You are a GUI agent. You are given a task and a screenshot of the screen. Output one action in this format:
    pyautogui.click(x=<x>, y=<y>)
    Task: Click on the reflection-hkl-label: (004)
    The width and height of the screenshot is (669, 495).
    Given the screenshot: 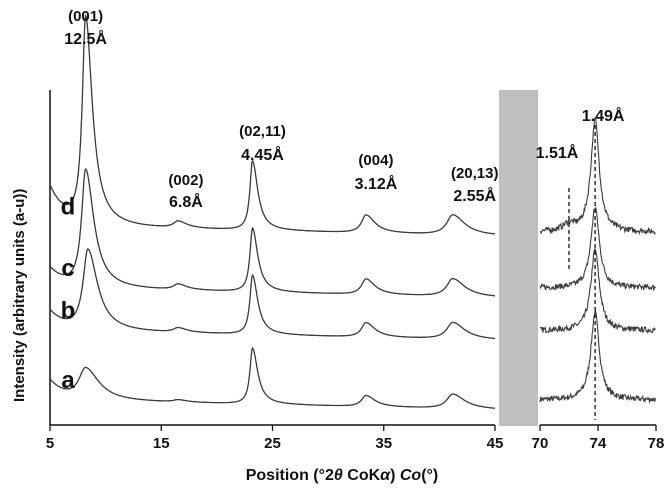 What is the action you would take?
    pyautogui.click(x=375, y=160)
    